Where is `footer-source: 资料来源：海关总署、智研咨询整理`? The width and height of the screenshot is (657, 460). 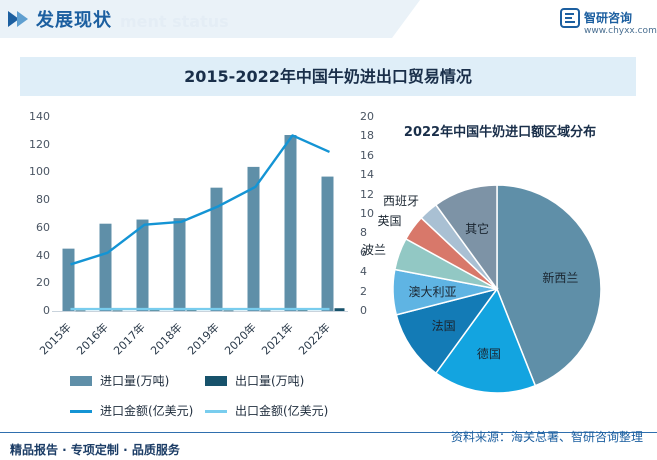 footer-source: 资料来源：海关总署、智研咨询整理 is located at coordinates (546, 437).